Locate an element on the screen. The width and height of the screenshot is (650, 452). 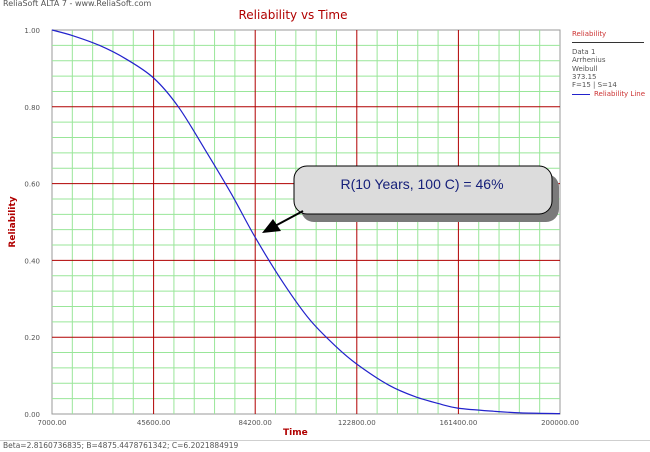
legend-series: Reliability Line is located at coordinates (609, 94).